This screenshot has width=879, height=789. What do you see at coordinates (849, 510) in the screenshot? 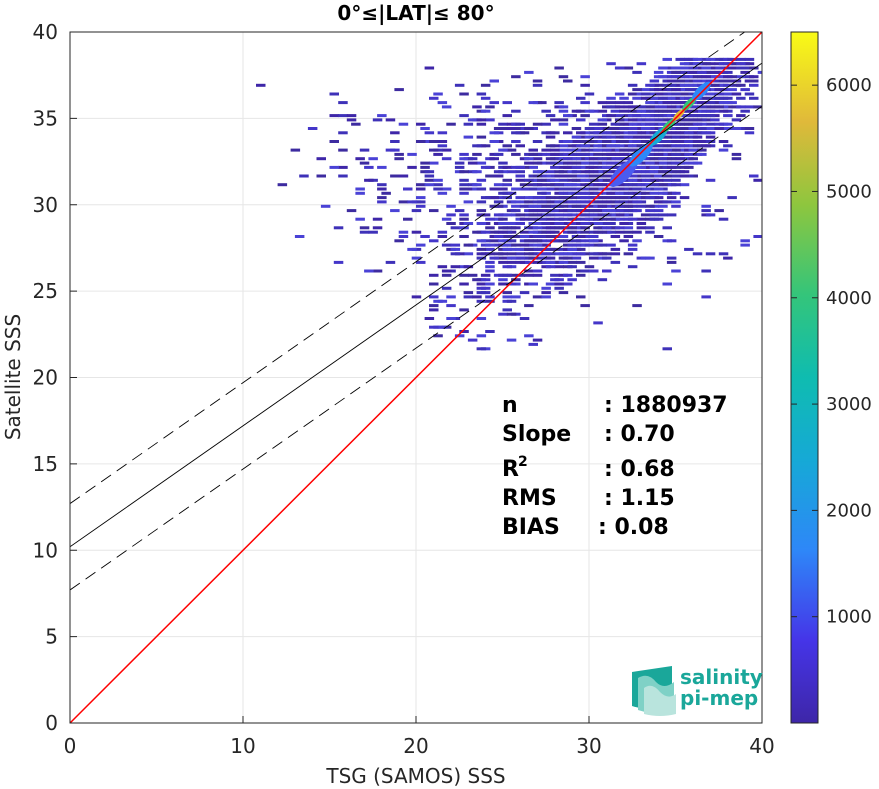
I see `colorbar-tick-label: 2000` at bounding box center [849, 510].